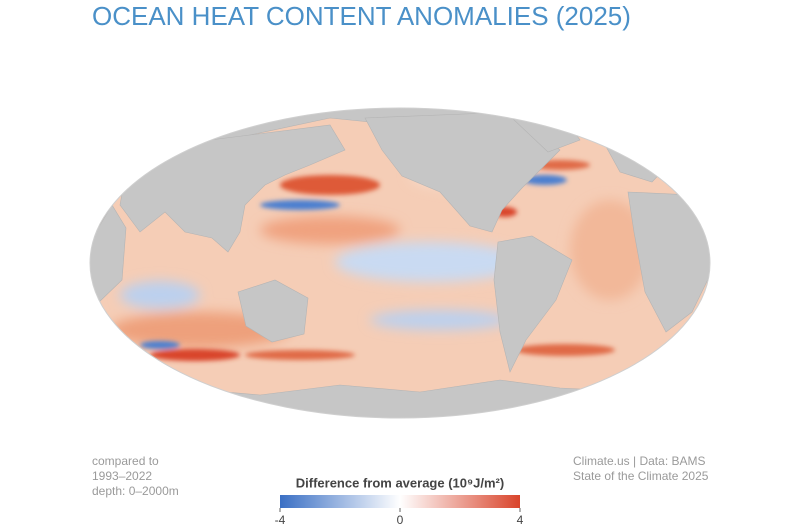 The image size is (800, 530). Describe the element at coordinates (639, 461) in the screenshot. I see `credit-line: Climate.us | Data: BAMS` at that location.